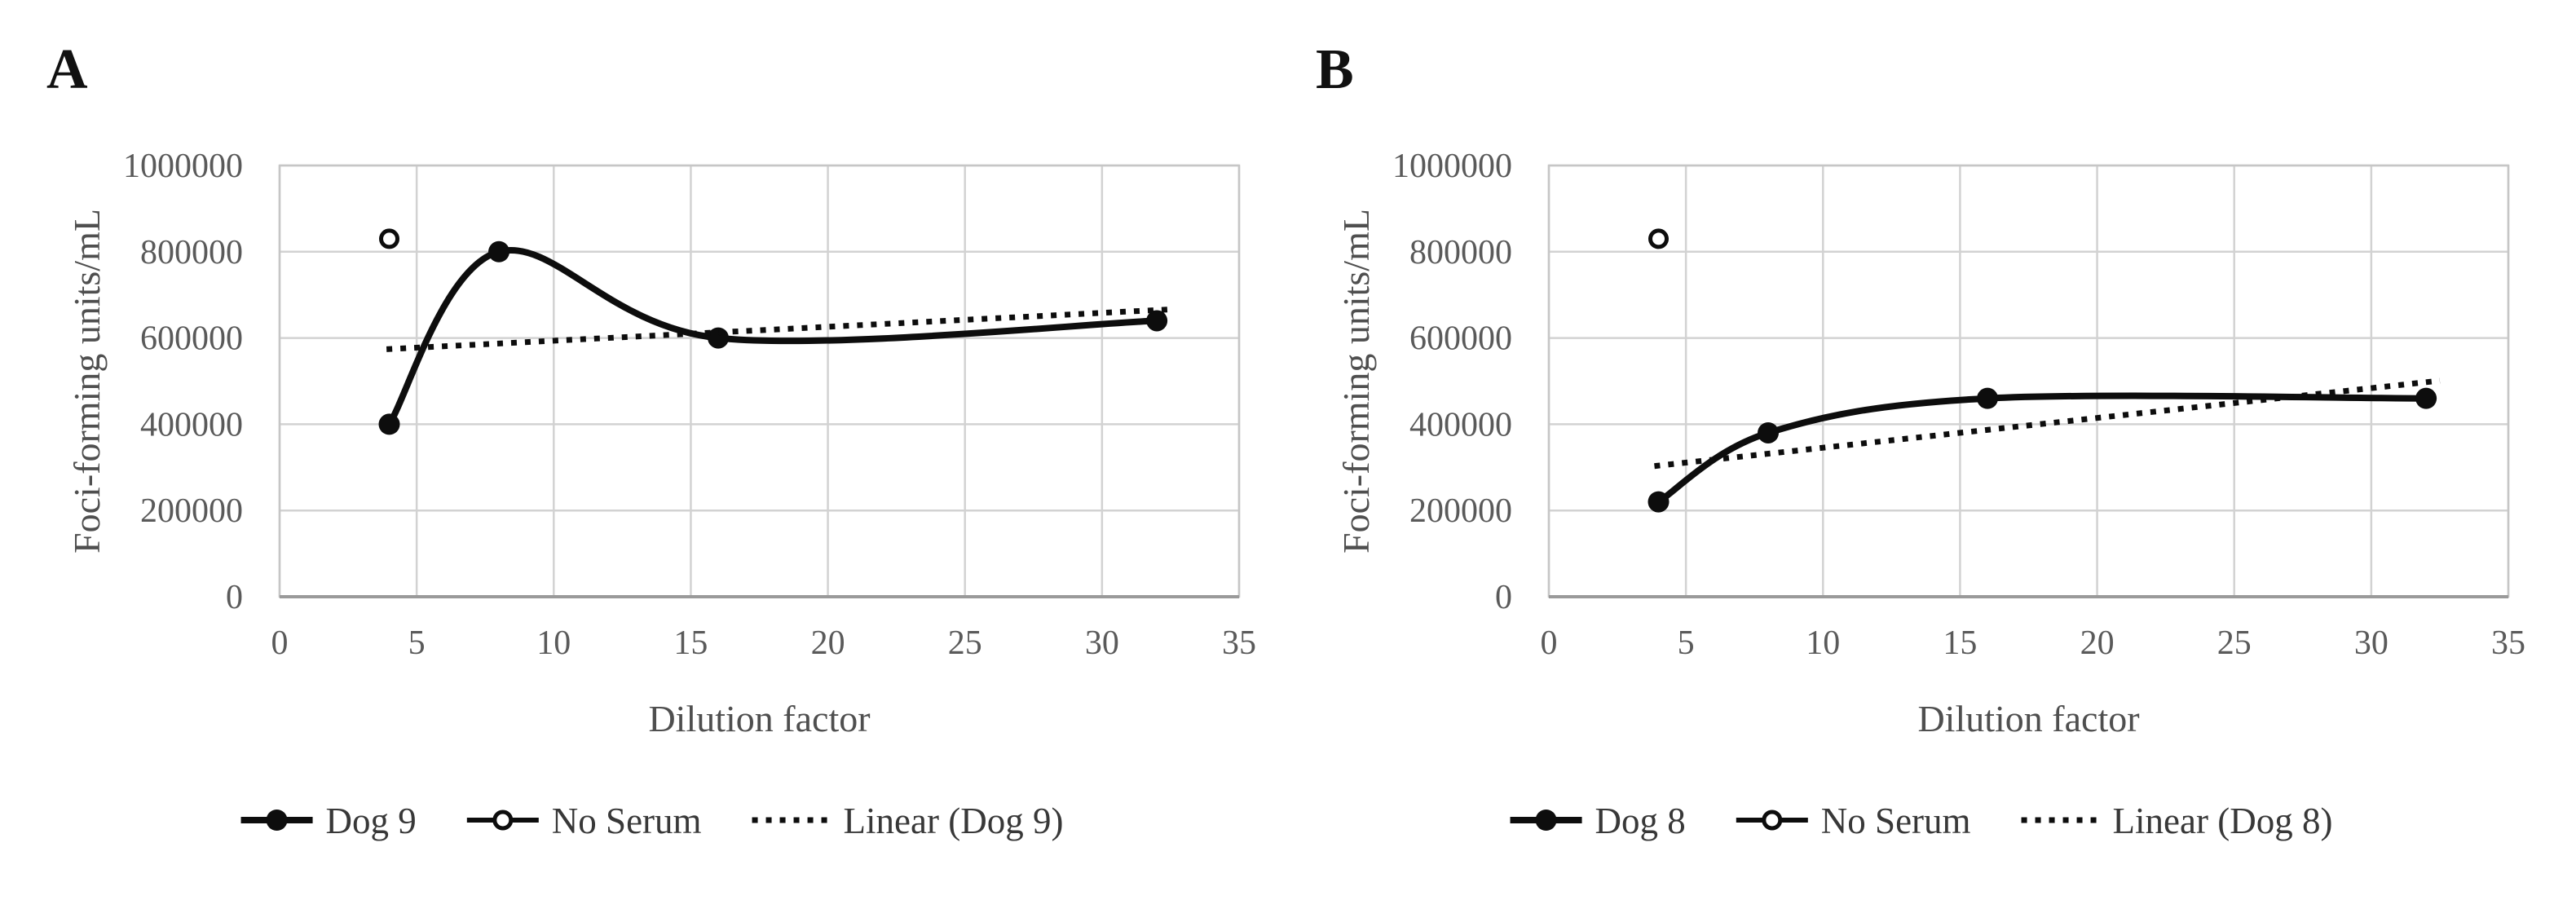  What do you see at coordinates (1640, 821) in the screenshot?
I see `legend-label-dog-8: Dog 8` at bounding box center [1640, 821].